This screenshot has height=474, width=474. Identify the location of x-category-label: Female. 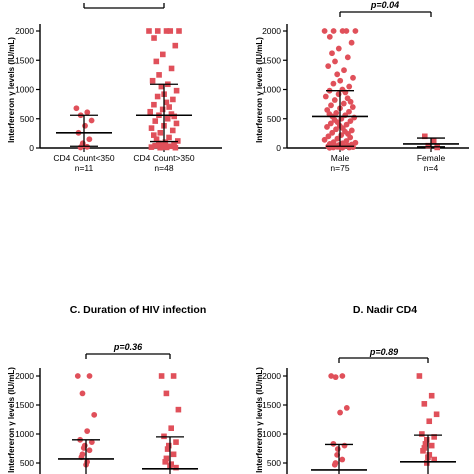
(431, 158).